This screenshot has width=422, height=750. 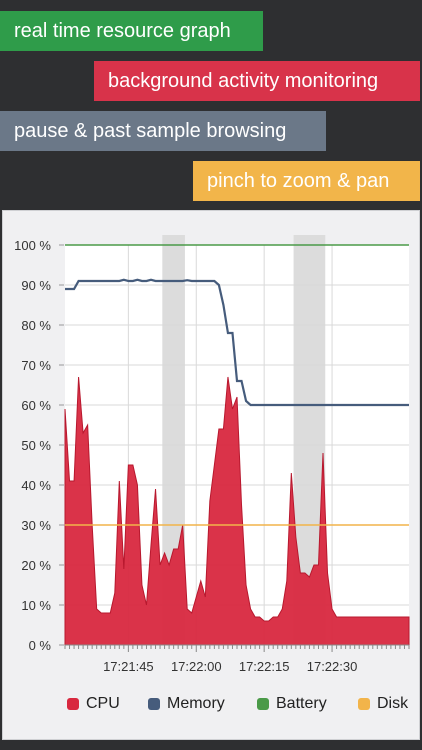 I want to click on y-tick-label: 80 %, so click(x=36, y=325).